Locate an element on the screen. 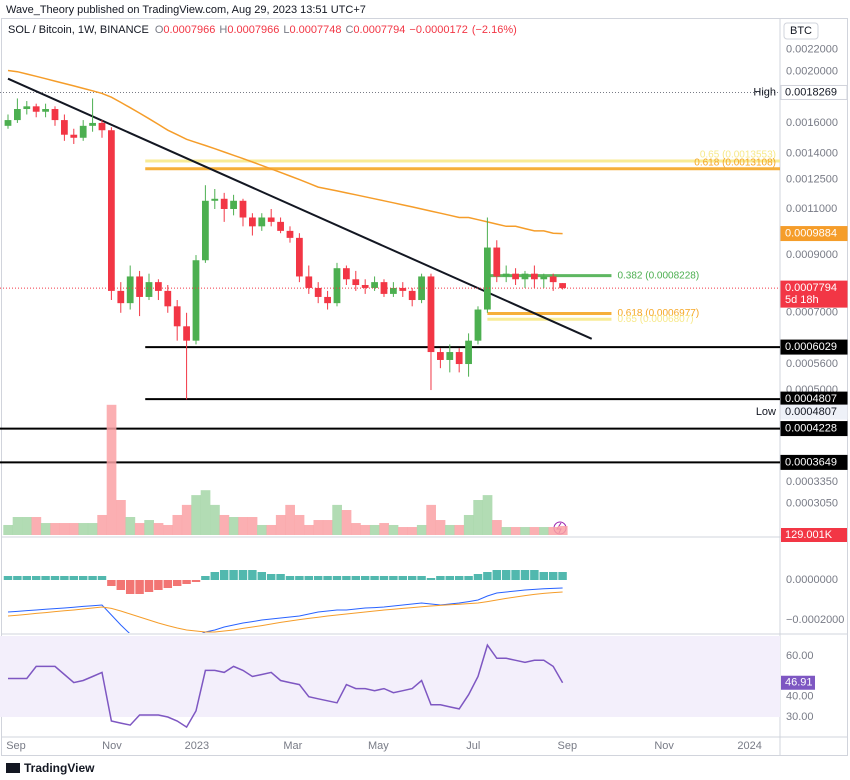 The height and width of the screenshot is (780, 850). macd-tick-label: 0.0000000 is located at coordinates (812, 580).